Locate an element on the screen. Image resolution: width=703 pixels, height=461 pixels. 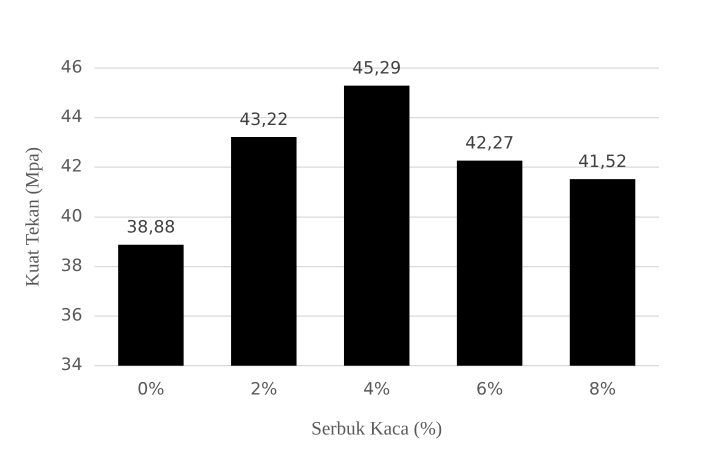
x-axis-title: Serbuk Kaca (%) is located at coordinates (376, 429).